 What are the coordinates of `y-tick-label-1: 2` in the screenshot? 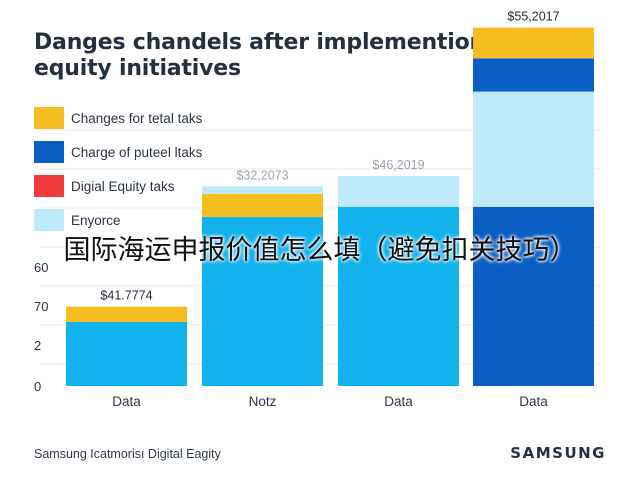 It's located at (37, 345).